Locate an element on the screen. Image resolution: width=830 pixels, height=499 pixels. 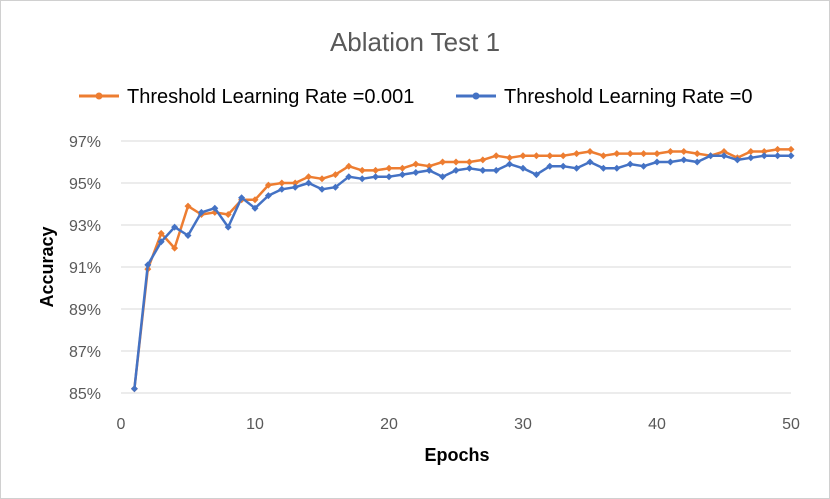
y-tick-label: 97% is located at coordinates (85, 142).